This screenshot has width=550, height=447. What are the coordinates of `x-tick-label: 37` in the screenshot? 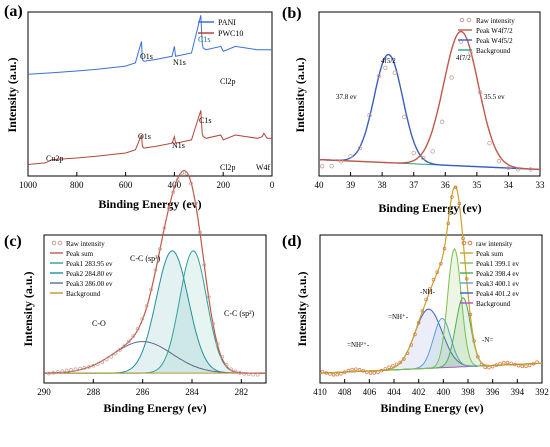 It's located at (414, 185).